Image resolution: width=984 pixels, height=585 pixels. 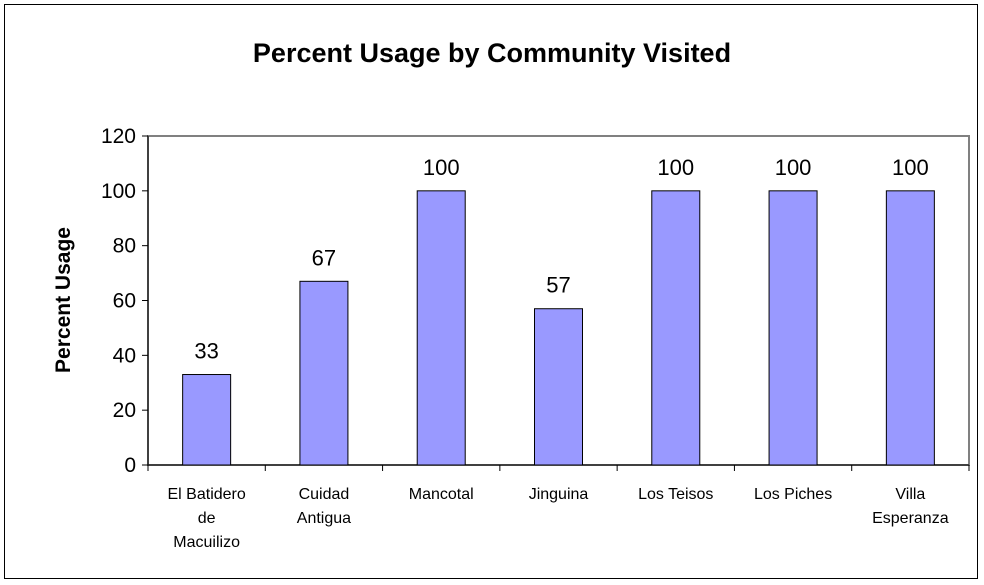 I want to click on y-tick-label: 100, so click(x=118, y=191).